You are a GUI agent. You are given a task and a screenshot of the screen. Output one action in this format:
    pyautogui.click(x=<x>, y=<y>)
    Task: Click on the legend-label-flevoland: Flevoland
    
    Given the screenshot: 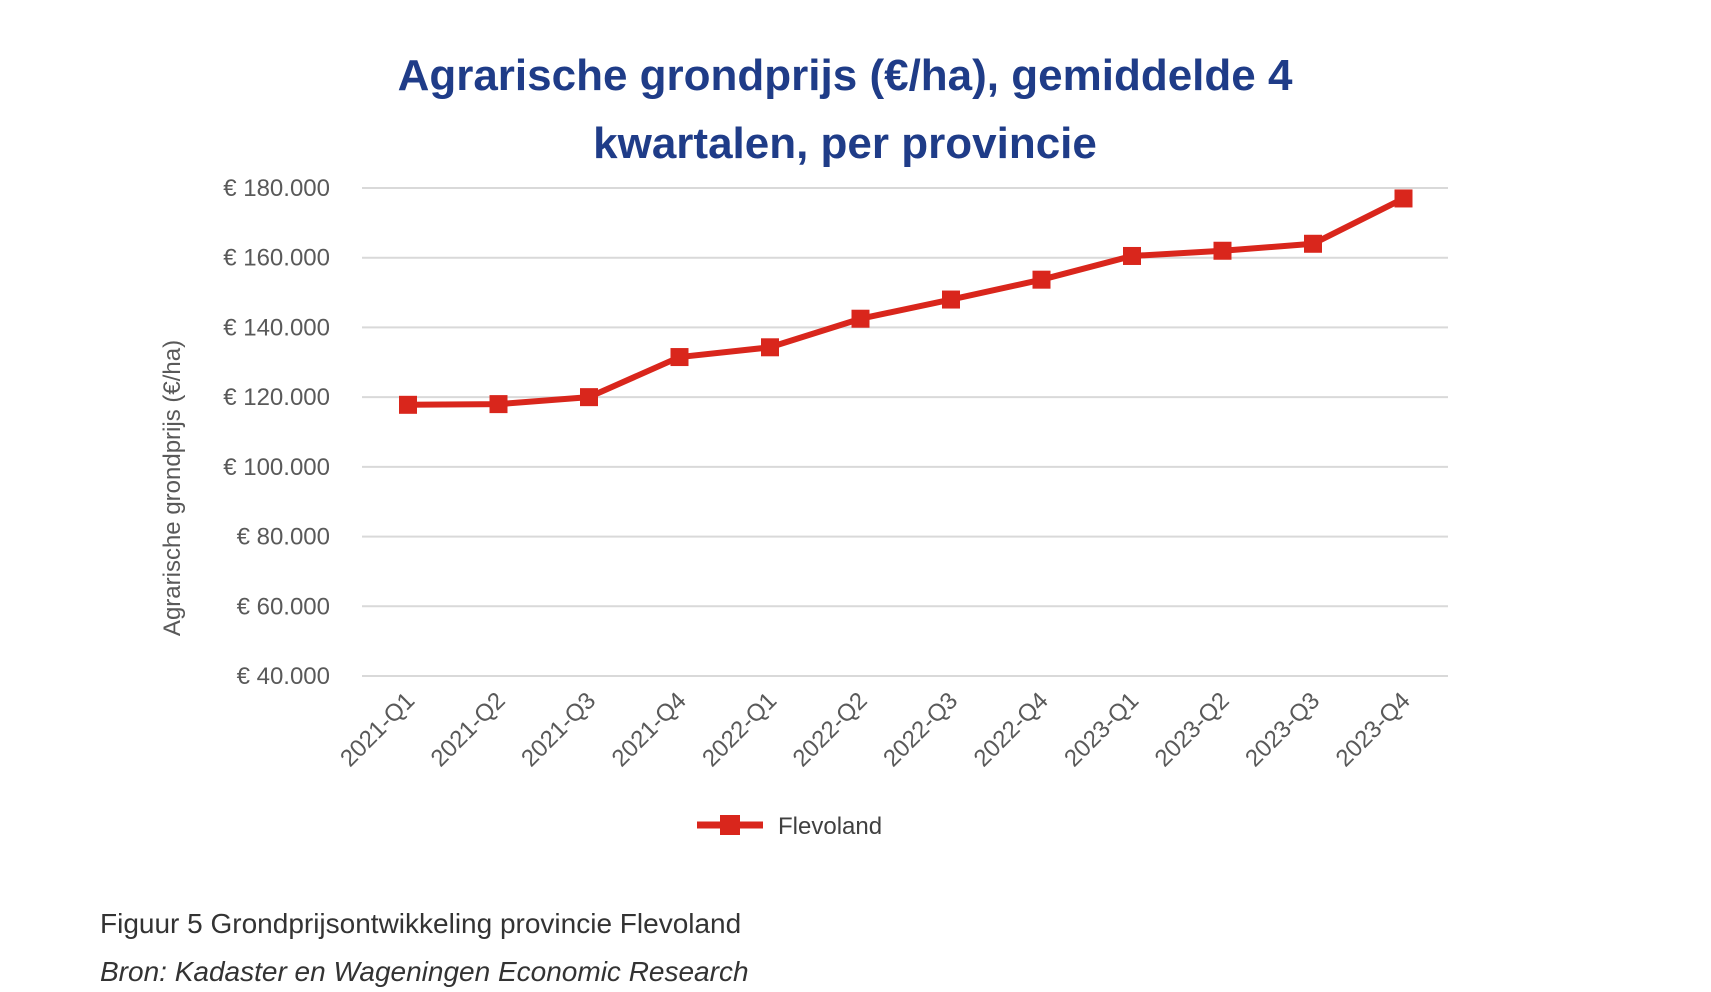 What is the action you would take?
    pyautogui.click(x=830, y=826)
    